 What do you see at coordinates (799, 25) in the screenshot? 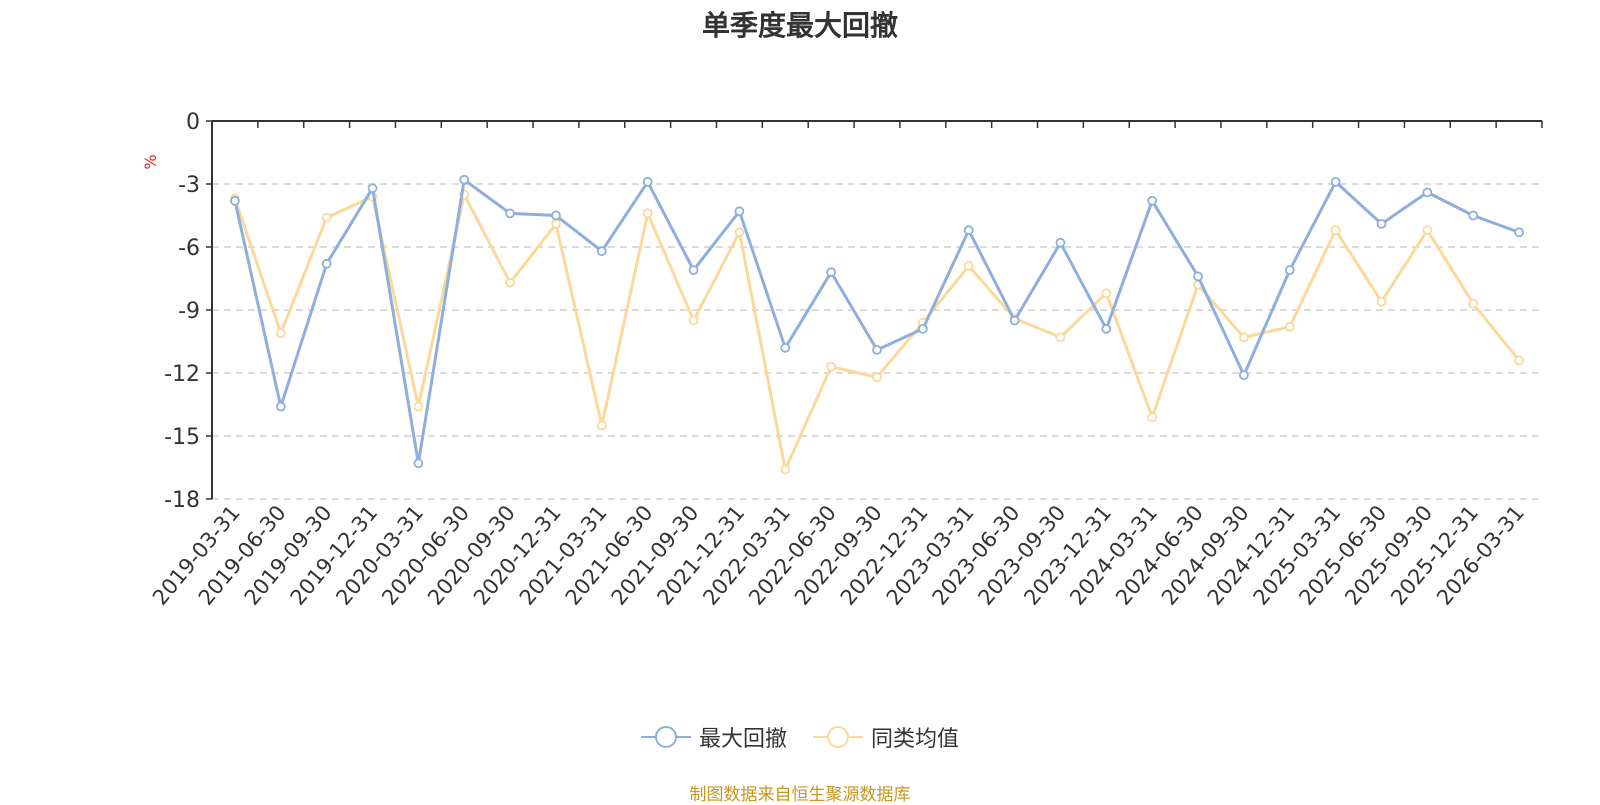
I see `chart-title: 单季度最大回撤` at bounding box center [799, 25].